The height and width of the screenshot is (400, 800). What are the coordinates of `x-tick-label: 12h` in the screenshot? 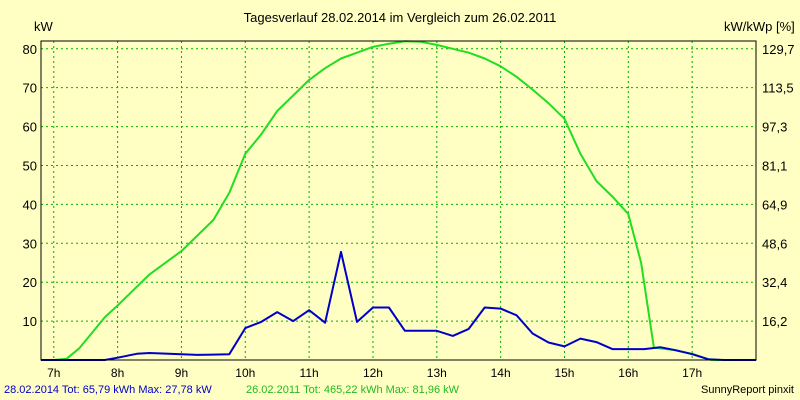 It's located at (373, 373).